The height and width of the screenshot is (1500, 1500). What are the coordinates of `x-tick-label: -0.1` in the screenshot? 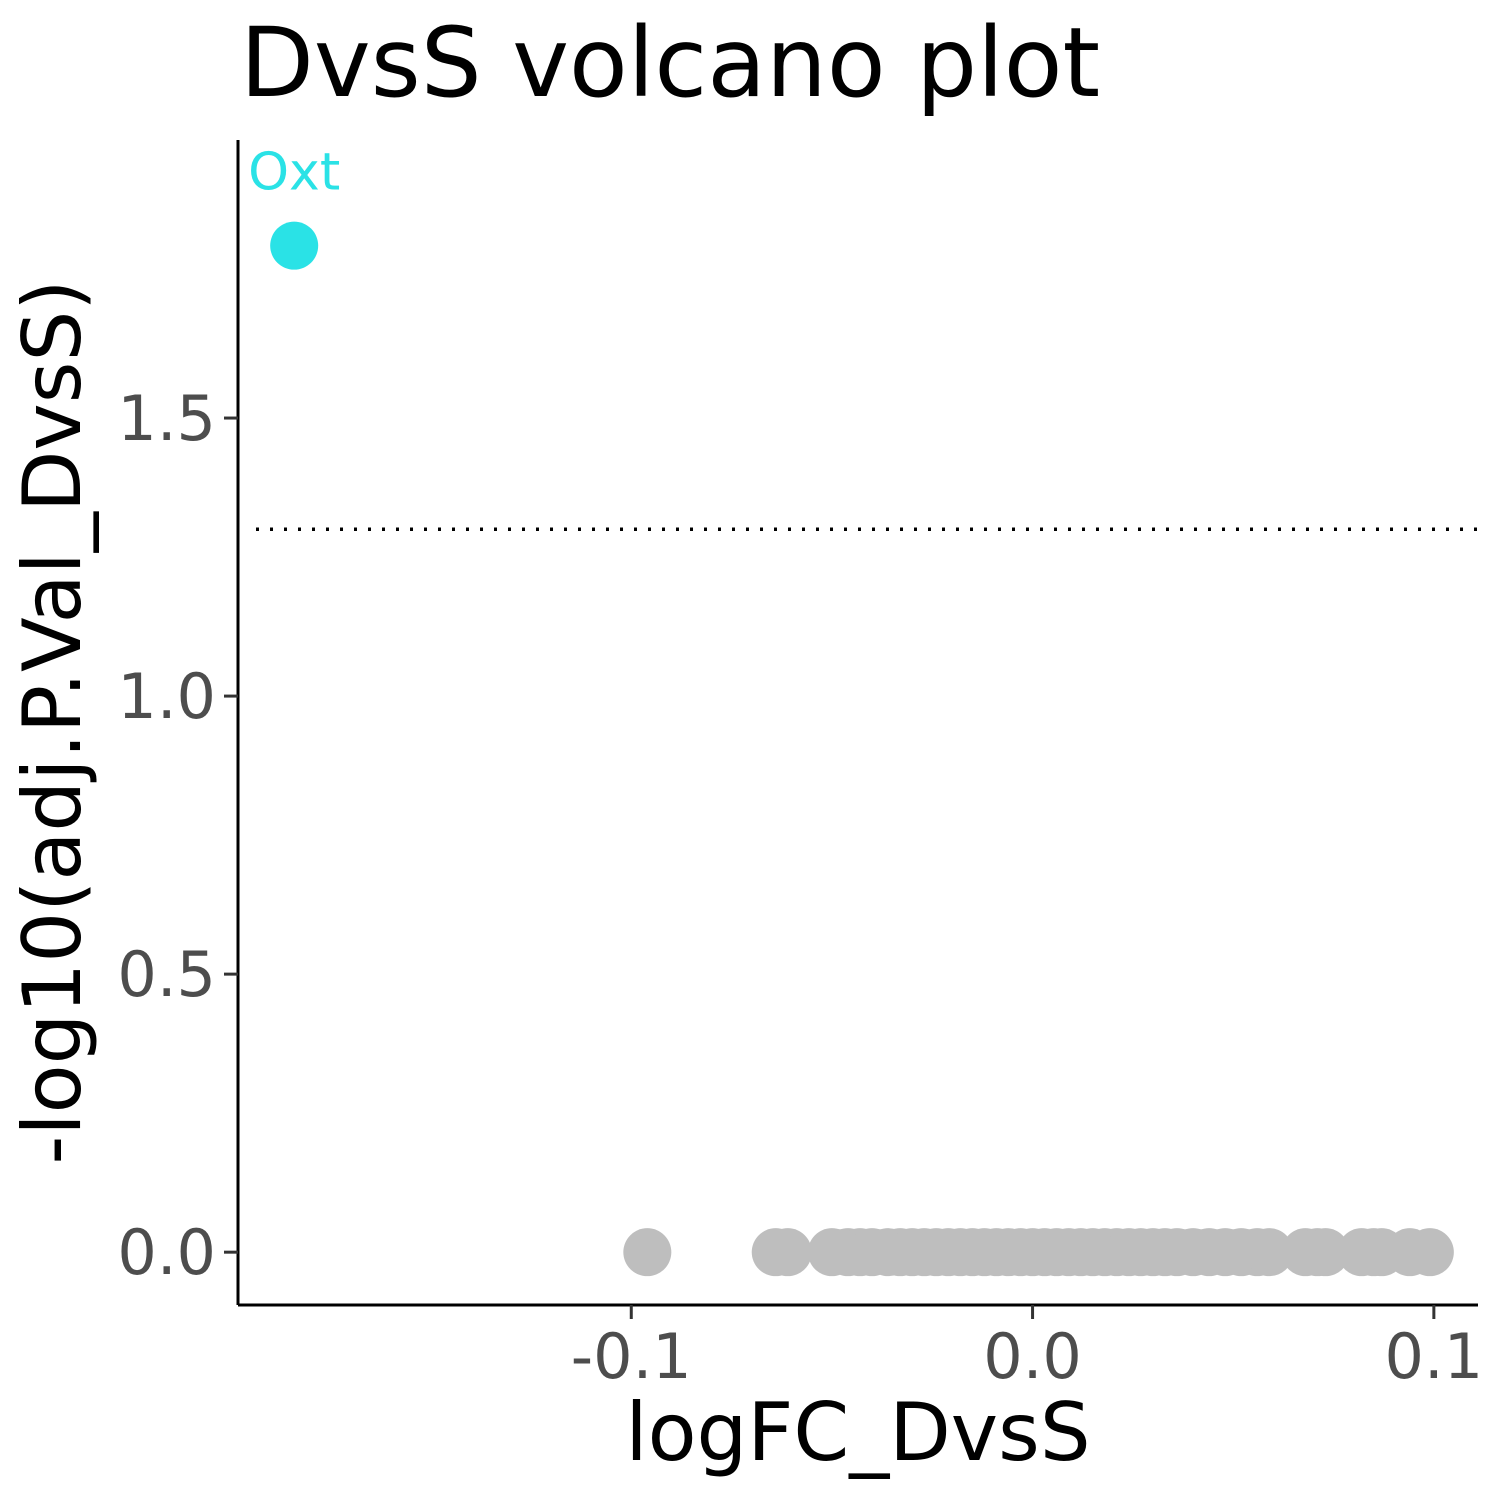 It's located at (631, 1356).